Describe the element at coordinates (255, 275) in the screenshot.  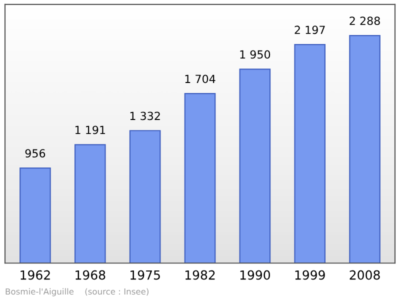
I see `x-tick-label: 1990` at that location.